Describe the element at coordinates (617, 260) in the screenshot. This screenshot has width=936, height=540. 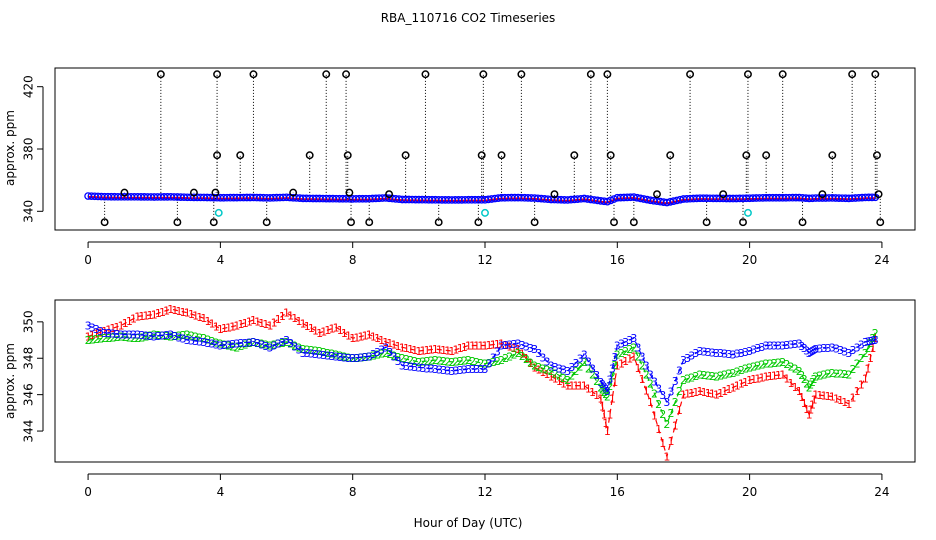
I see `top-x-tick-label: 16` at that location.